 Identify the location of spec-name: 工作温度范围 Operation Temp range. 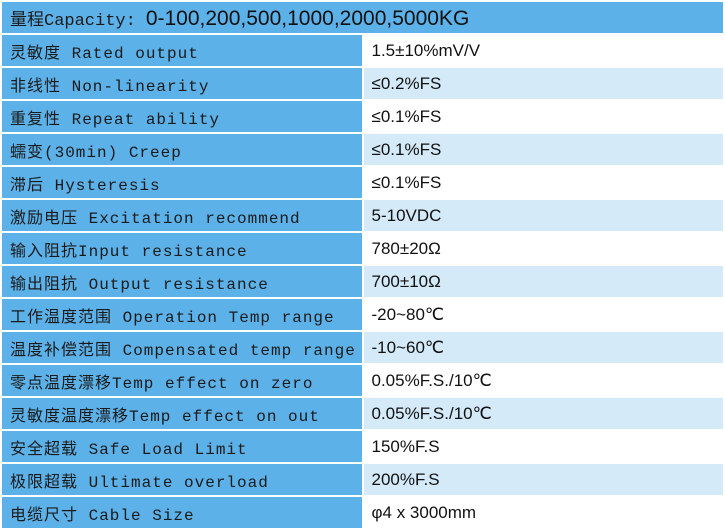
(182, 314).